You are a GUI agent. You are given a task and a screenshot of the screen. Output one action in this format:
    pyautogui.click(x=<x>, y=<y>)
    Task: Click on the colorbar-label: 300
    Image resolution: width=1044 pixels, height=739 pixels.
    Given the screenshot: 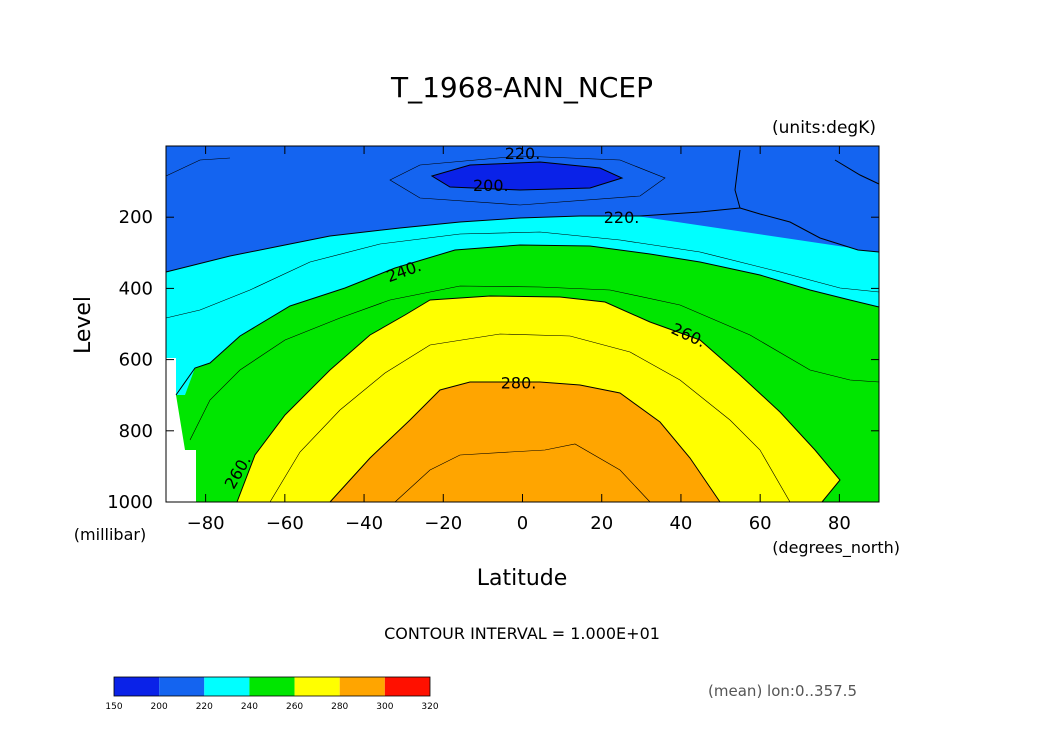 What is the action you would take?
    pyautogui.click(x=384, y=707)
    